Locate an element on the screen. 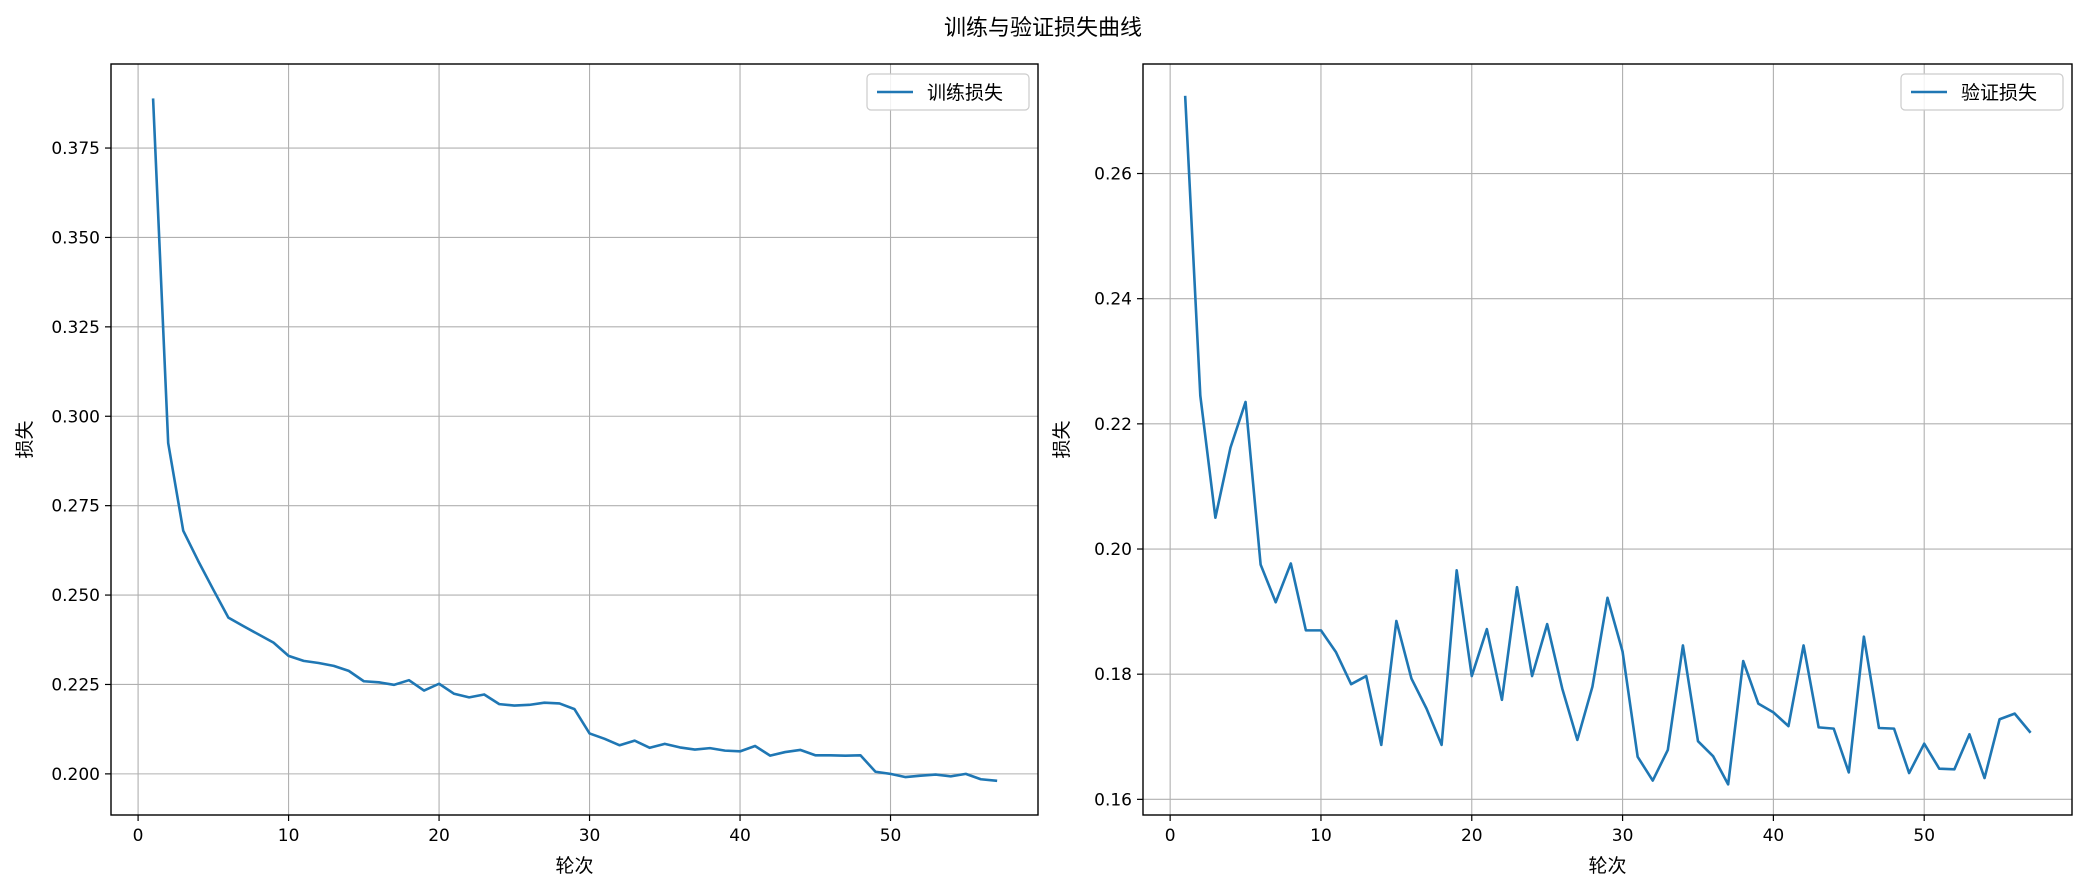 The image size is (2086, 889). y-tick-label: 0.300 is located at coordinates (75, 417).